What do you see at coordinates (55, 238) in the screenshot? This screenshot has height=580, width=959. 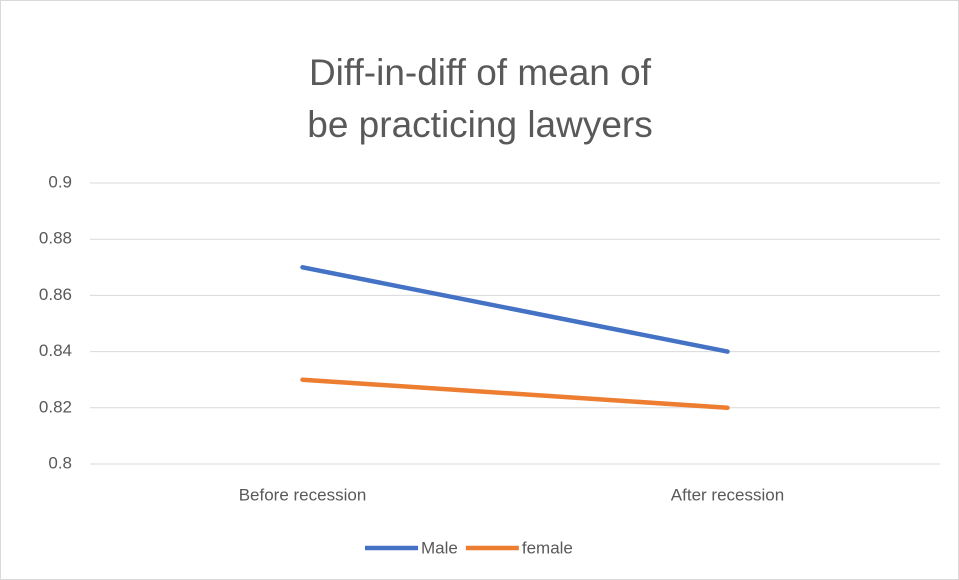 I see `y-tick-label: 0.88` at bounding box center [55, 238].